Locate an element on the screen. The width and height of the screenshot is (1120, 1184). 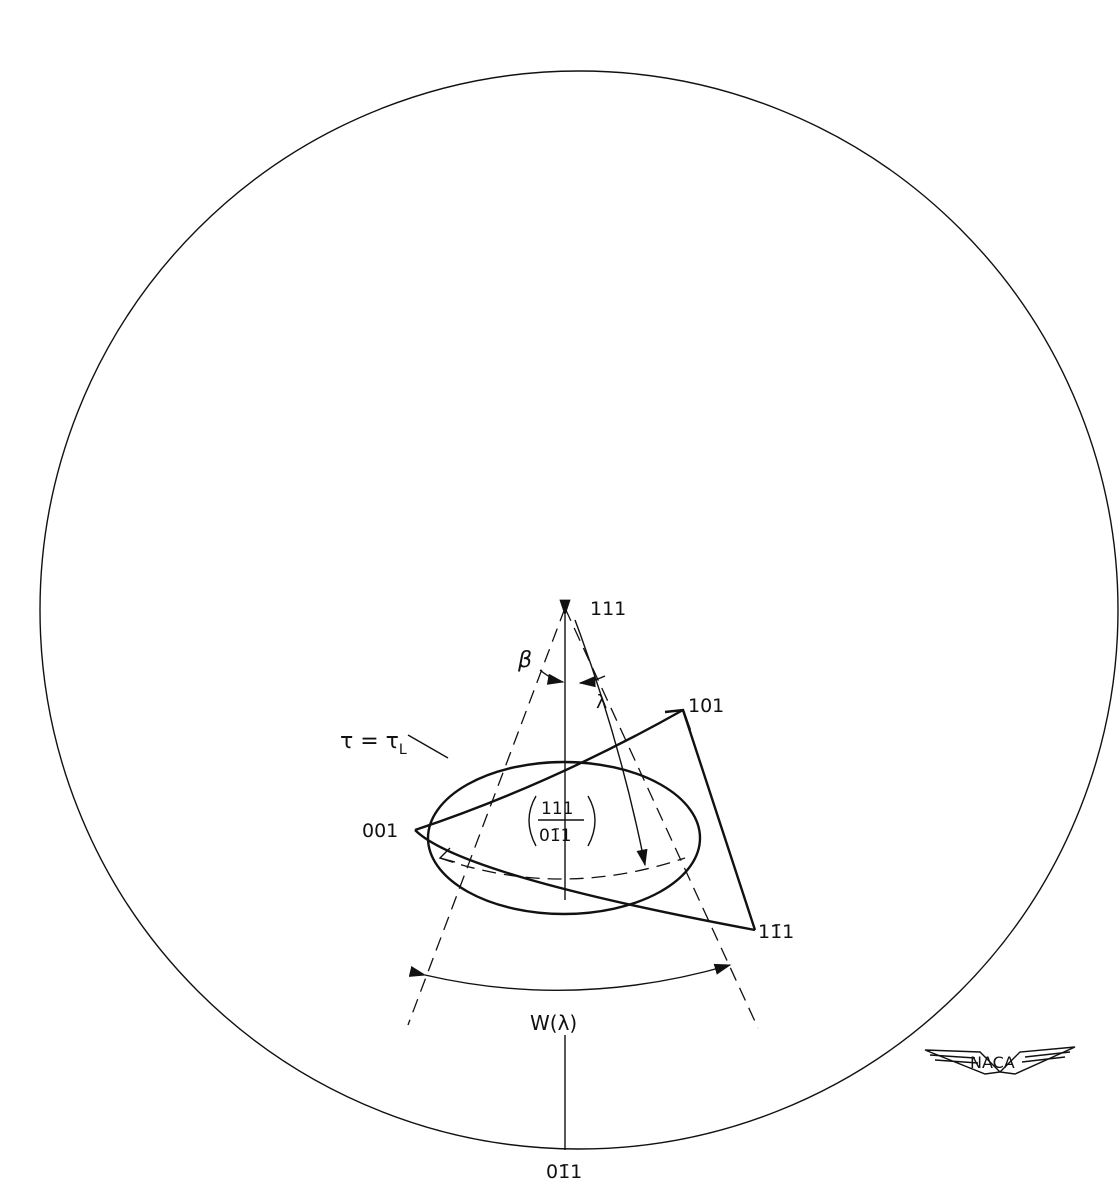
logo-text: NACA is located at coordinates (992, 1062).